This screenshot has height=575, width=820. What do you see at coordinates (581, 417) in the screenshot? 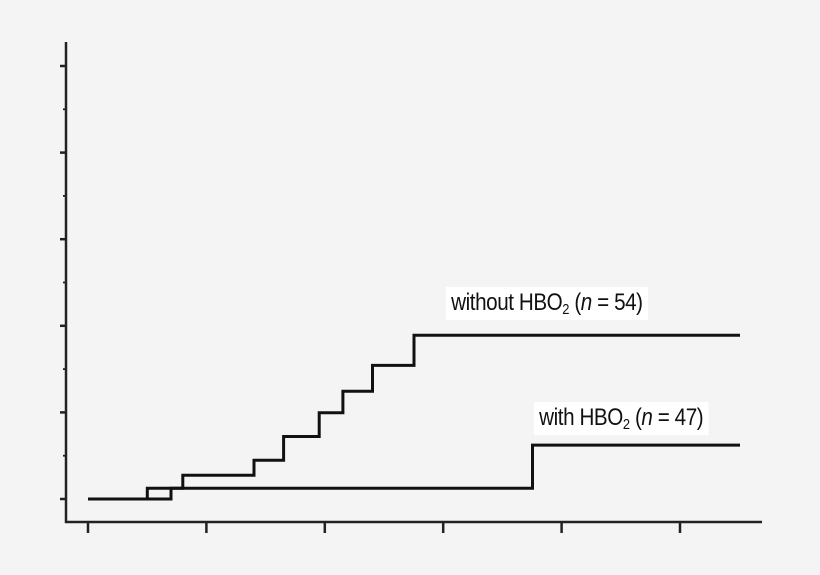
I see `label-text: with HBO` at bounding box center [581, 417].